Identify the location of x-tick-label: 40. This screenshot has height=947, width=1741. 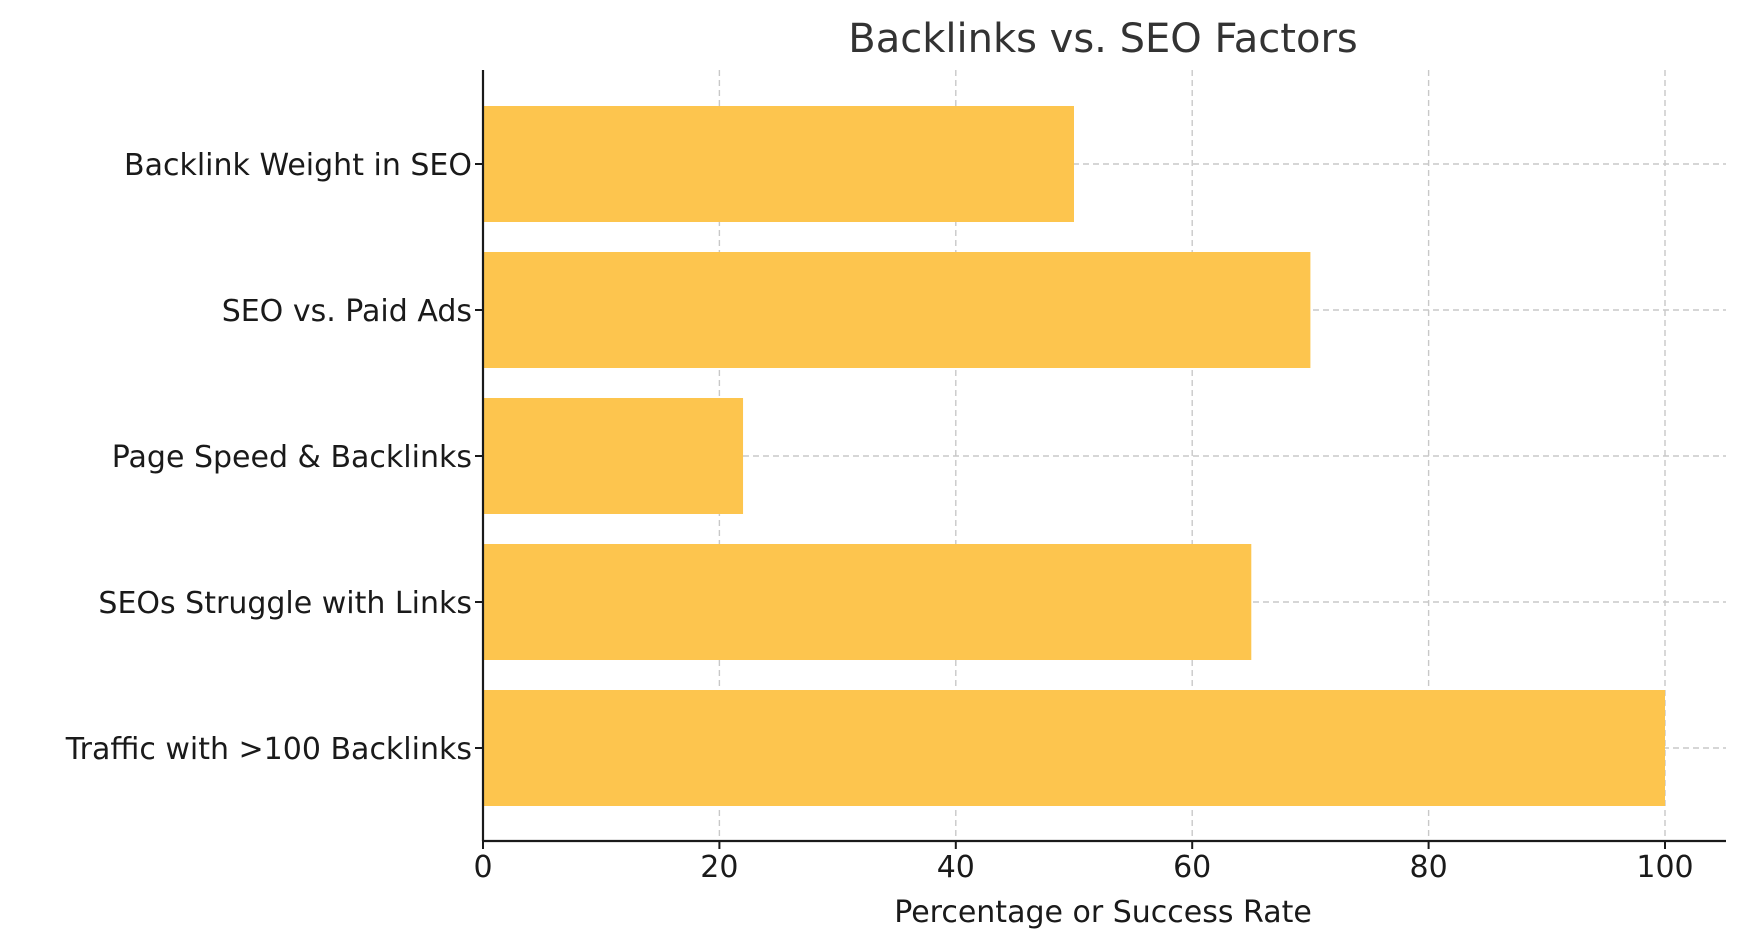
(956, 867).